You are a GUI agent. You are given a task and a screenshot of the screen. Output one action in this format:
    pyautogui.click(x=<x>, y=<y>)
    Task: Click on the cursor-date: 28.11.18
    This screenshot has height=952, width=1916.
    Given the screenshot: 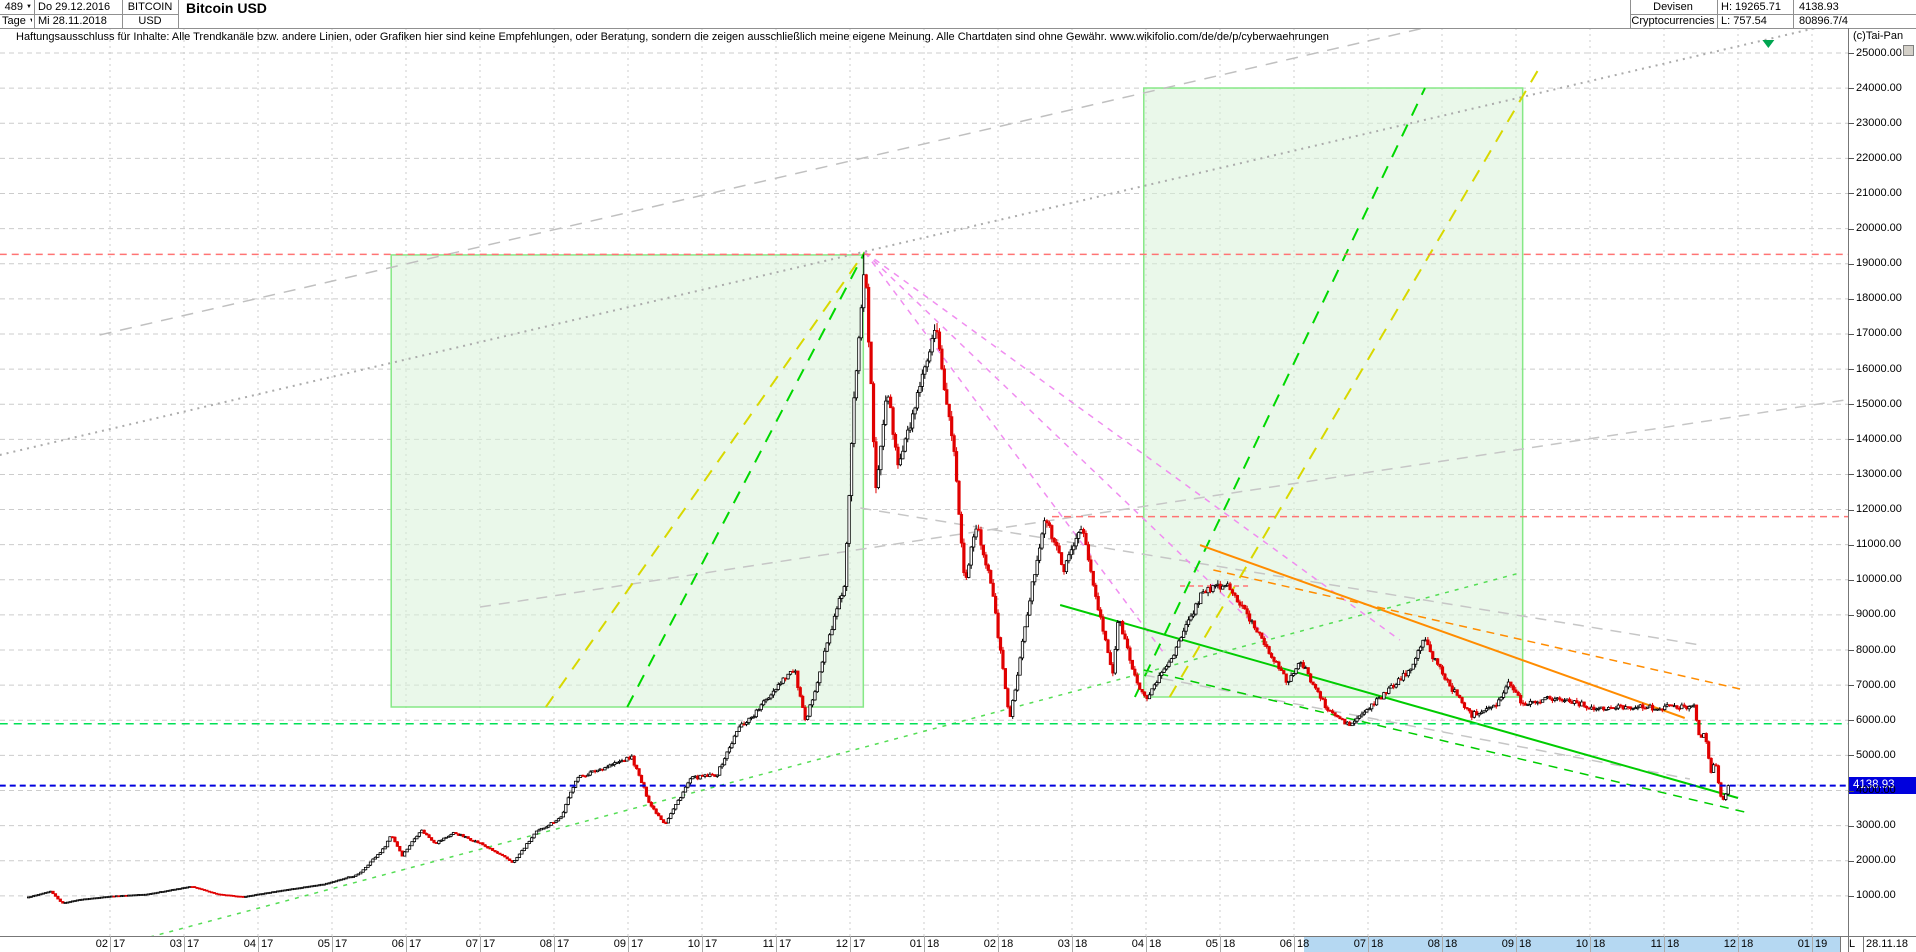 What is the action you would take?
    pyautogui.click(x=1887, y=944)
    